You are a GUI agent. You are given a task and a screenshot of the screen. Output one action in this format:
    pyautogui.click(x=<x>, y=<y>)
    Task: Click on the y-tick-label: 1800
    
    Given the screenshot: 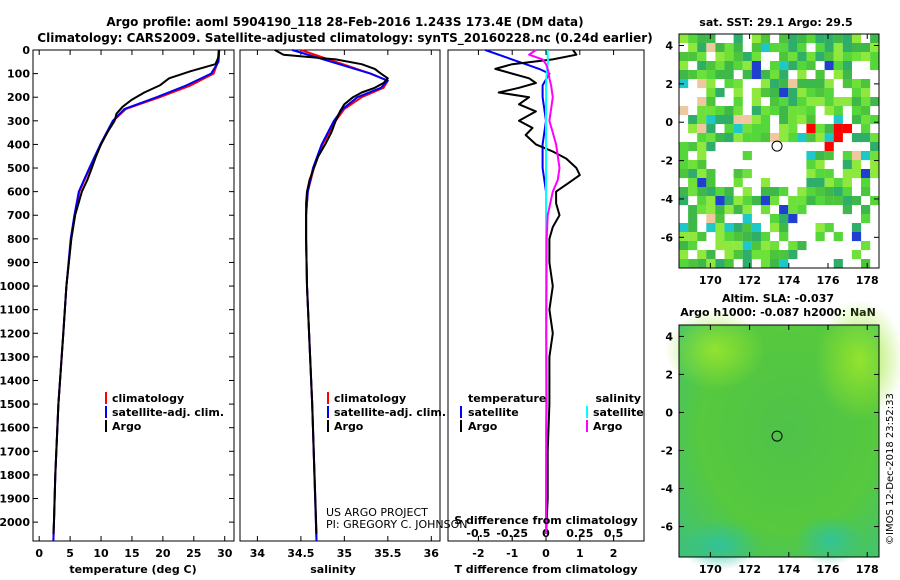 What is the action you would take?
    pyautogui.click(x=15, y=475)
    